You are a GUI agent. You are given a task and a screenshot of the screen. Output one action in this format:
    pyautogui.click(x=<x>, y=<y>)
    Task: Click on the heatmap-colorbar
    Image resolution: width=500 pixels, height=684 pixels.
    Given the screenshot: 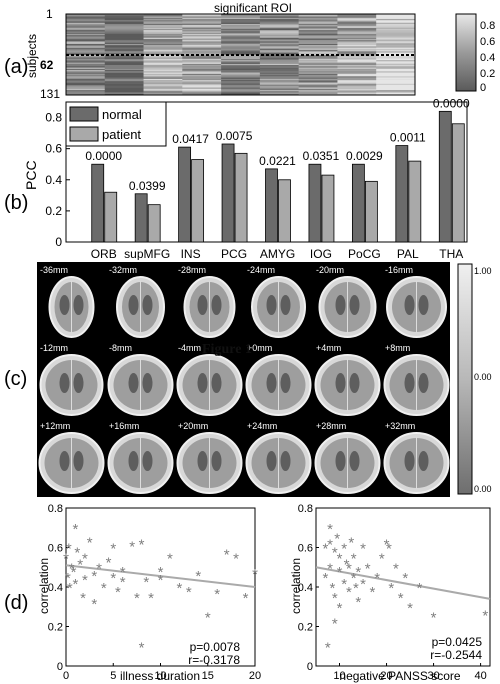 What is the action you would take?
    pyautogui.click(x=466, y=52)
    